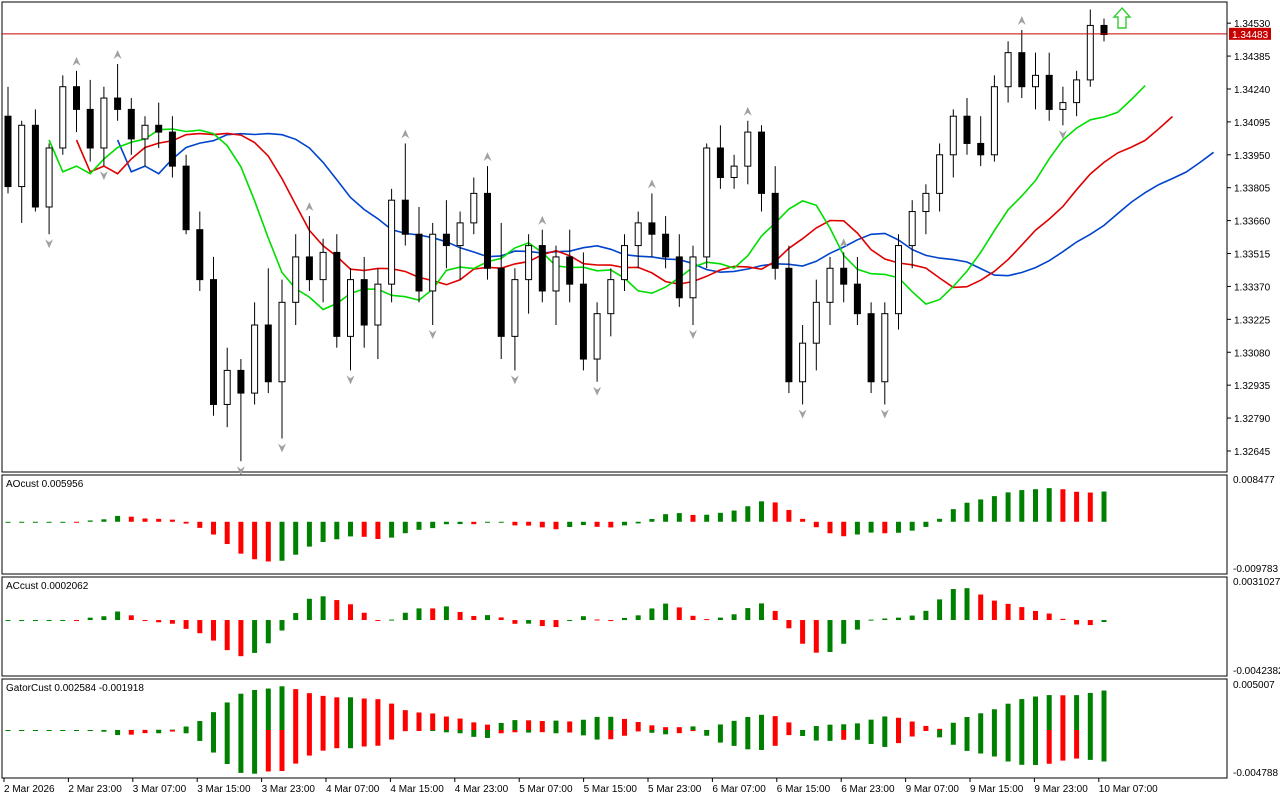  Describe the element at coordinates (1122, 17) in the screenshot. I see `up-arrow-icon` at that location.